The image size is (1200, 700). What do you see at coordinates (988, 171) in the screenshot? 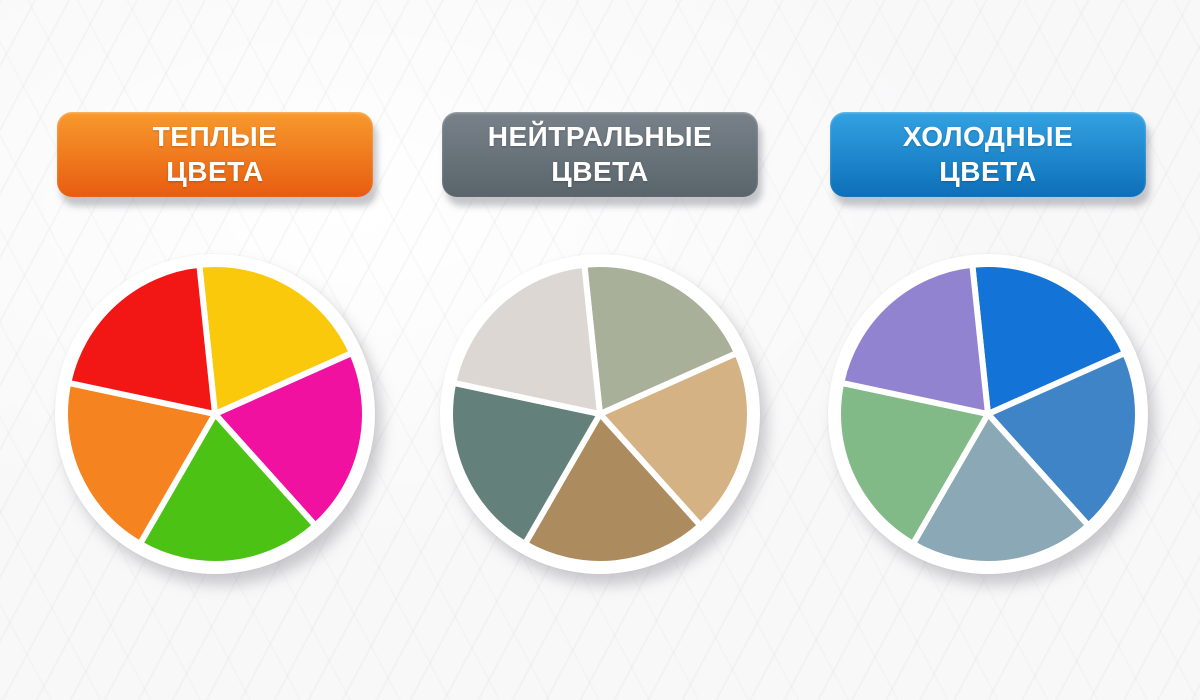
I see `cold-colors-title-line2: ЦВЕТА` at bounding box center [988, 171].